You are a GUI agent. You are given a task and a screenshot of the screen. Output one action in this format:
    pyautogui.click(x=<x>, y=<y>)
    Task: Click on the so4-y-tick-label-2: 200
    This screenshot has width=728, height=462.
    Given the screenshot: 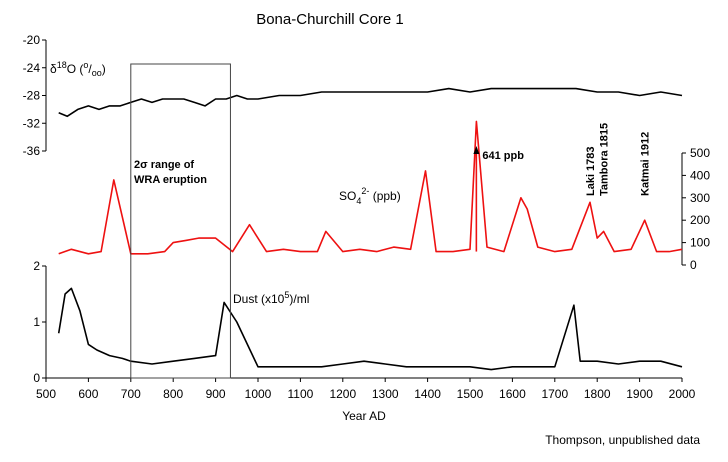 What is the action you would take?
    pyautogui.click(x=700, y=220)
    